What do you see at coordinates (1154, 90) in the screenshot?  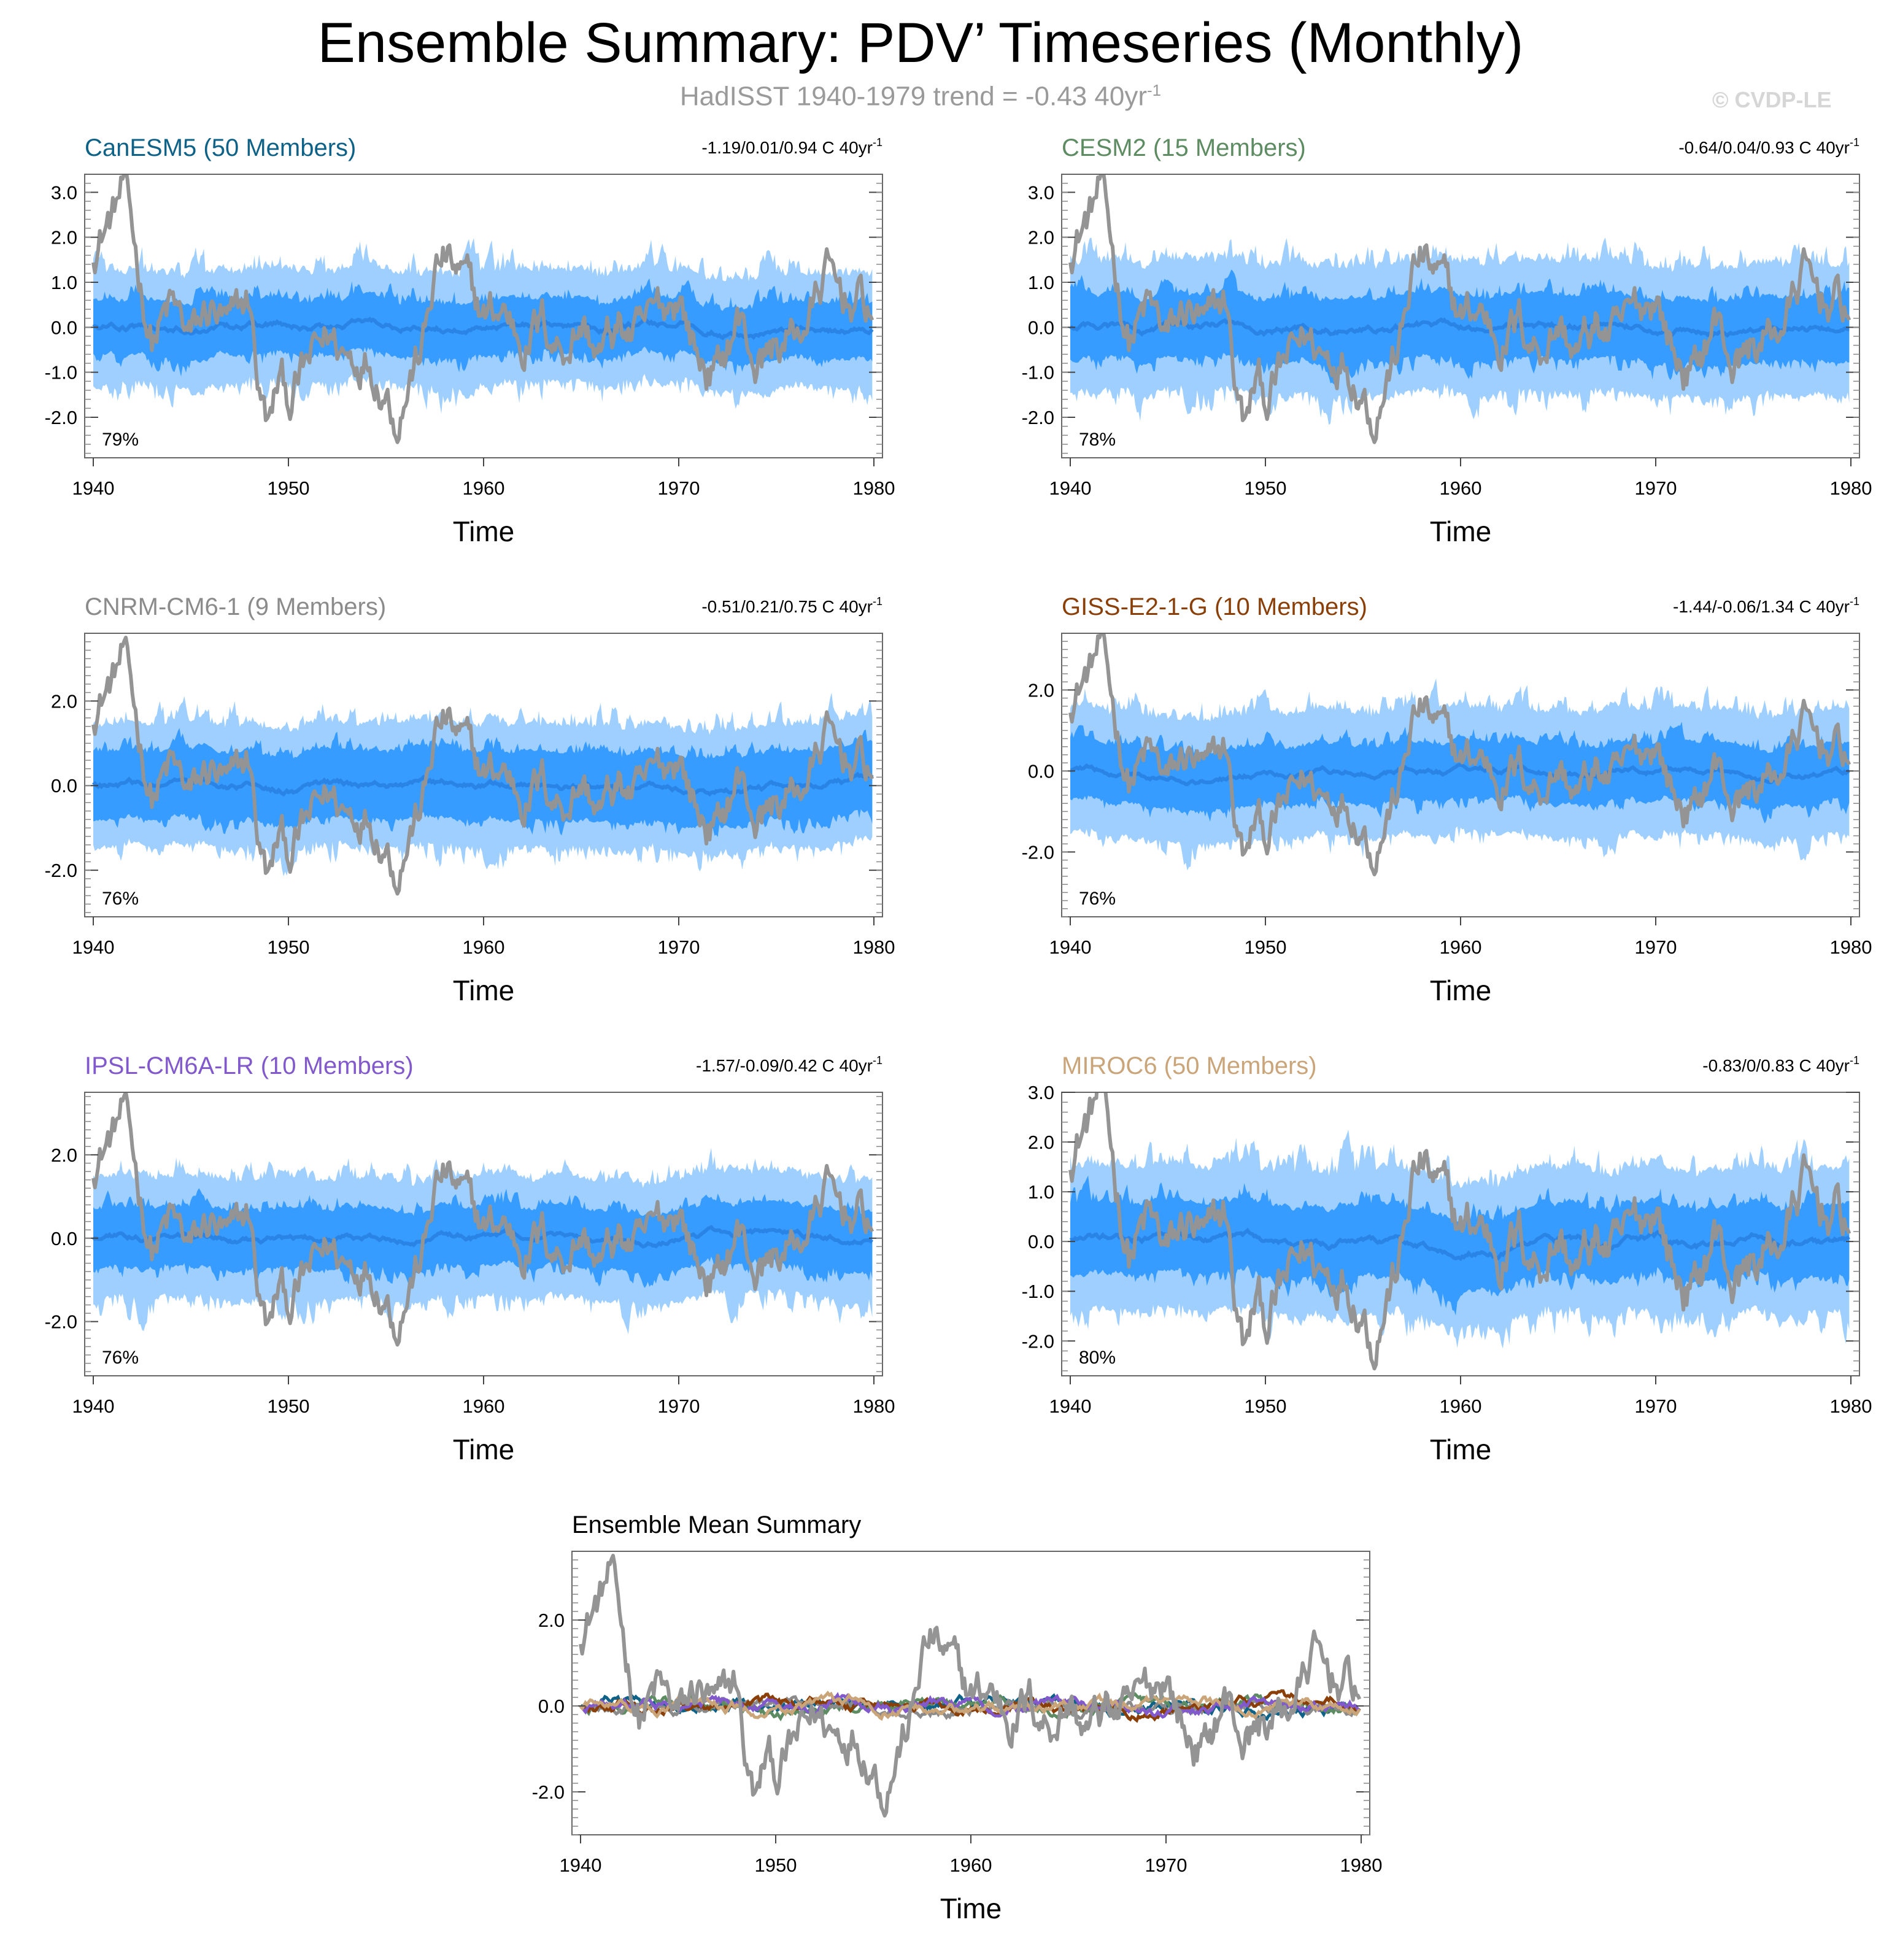 I see `subtitle-superscript: -1` at bounding box center [1154, 90].